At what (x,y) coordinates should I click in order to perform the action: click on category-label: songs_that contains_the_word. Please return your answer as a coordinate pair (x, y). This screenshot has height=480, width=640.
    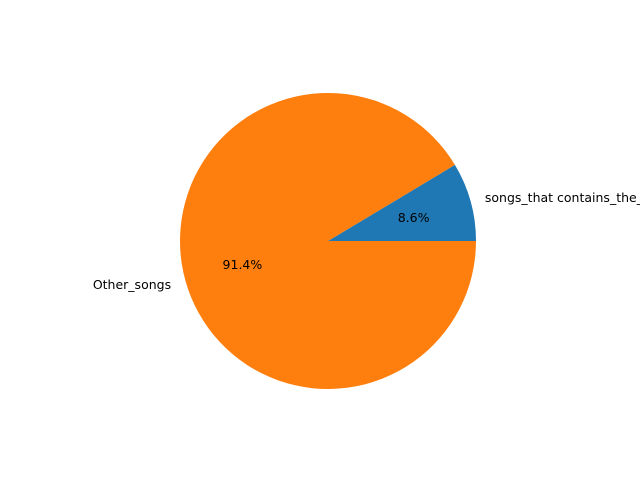
    Looking at the image, I should click on (562, 197).